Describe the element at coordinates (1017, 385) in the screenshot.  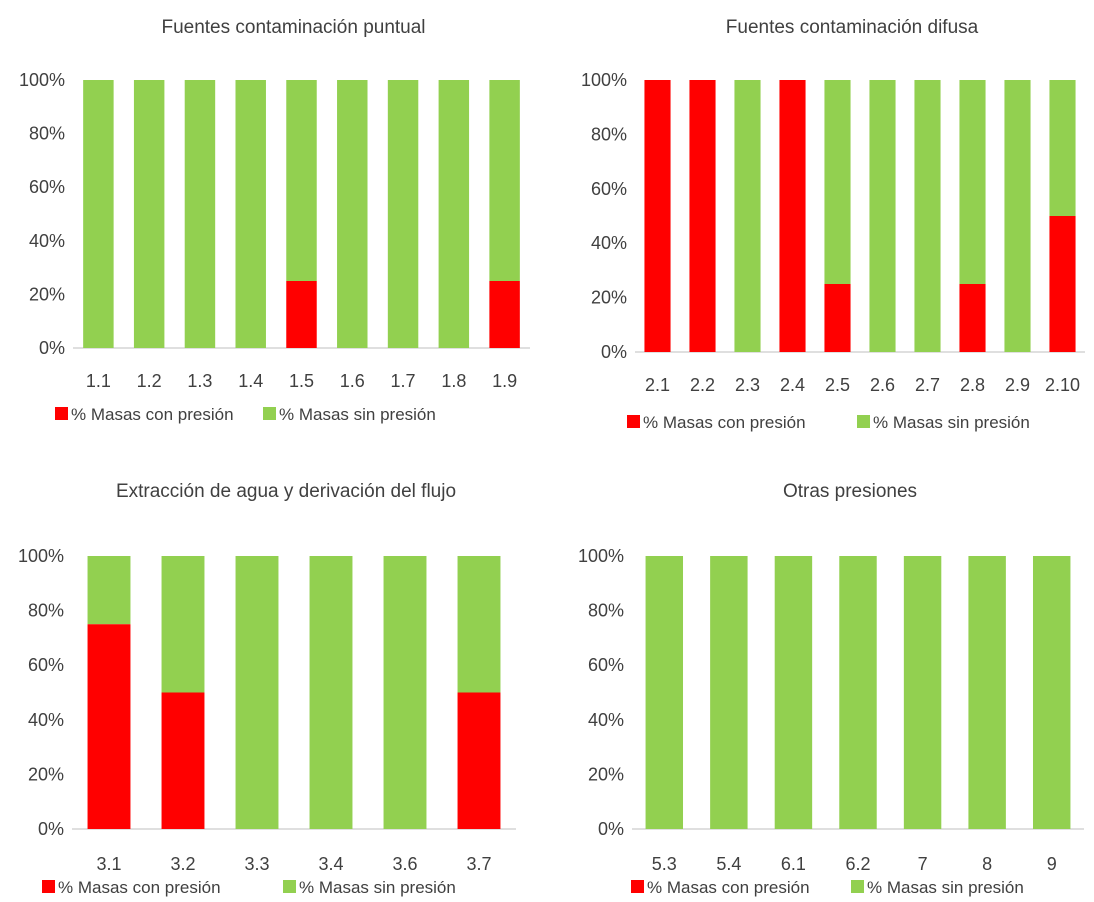
I see `x-tick-label: 2.9` at that location.